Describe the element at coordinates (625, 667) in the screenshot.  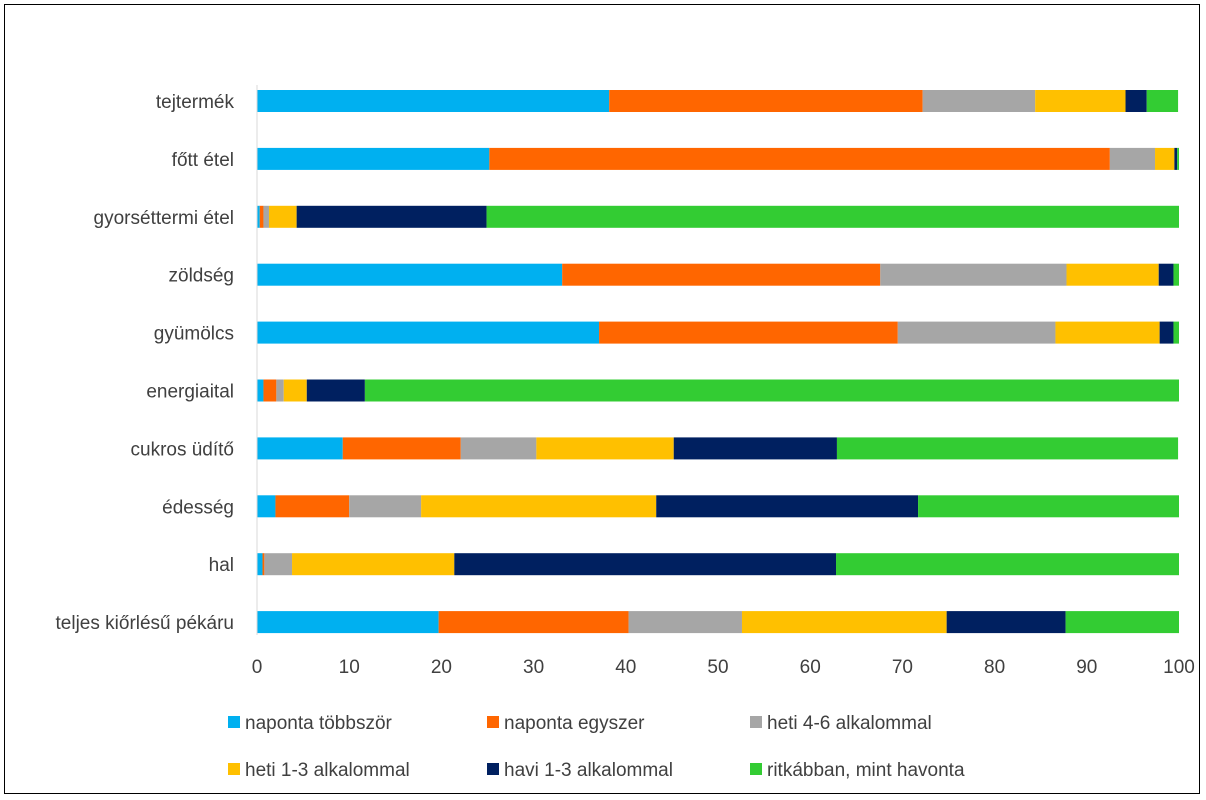
I see `x-tick-label: 40` at that location.